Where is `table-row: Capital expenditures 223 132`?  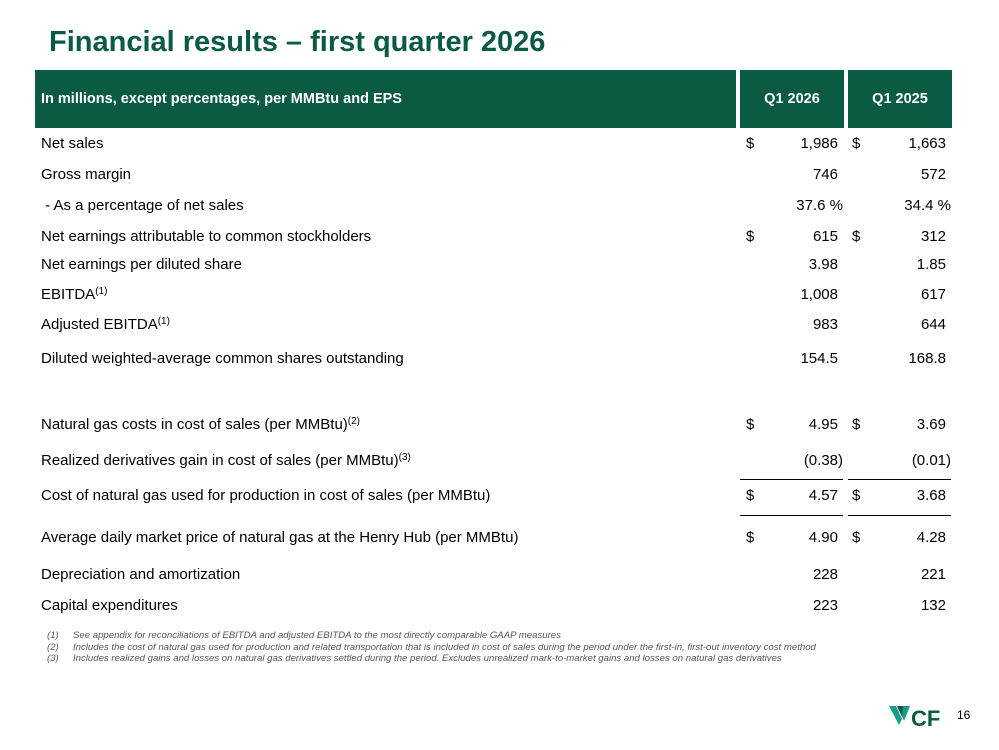 table-row: Capital expenditures 223 132 is located at coordinates (496, 607).